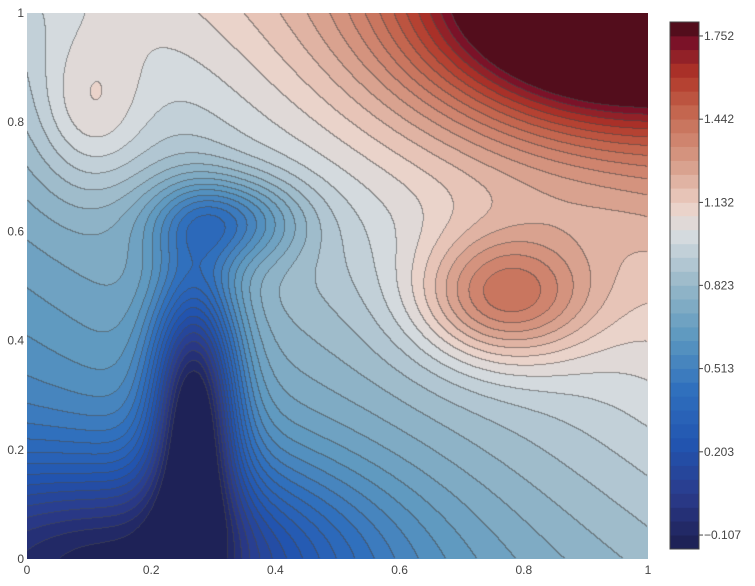 This screenshot has width=755, height=586. I want to click on y-tick-label: 0.8, so click(15, 122).